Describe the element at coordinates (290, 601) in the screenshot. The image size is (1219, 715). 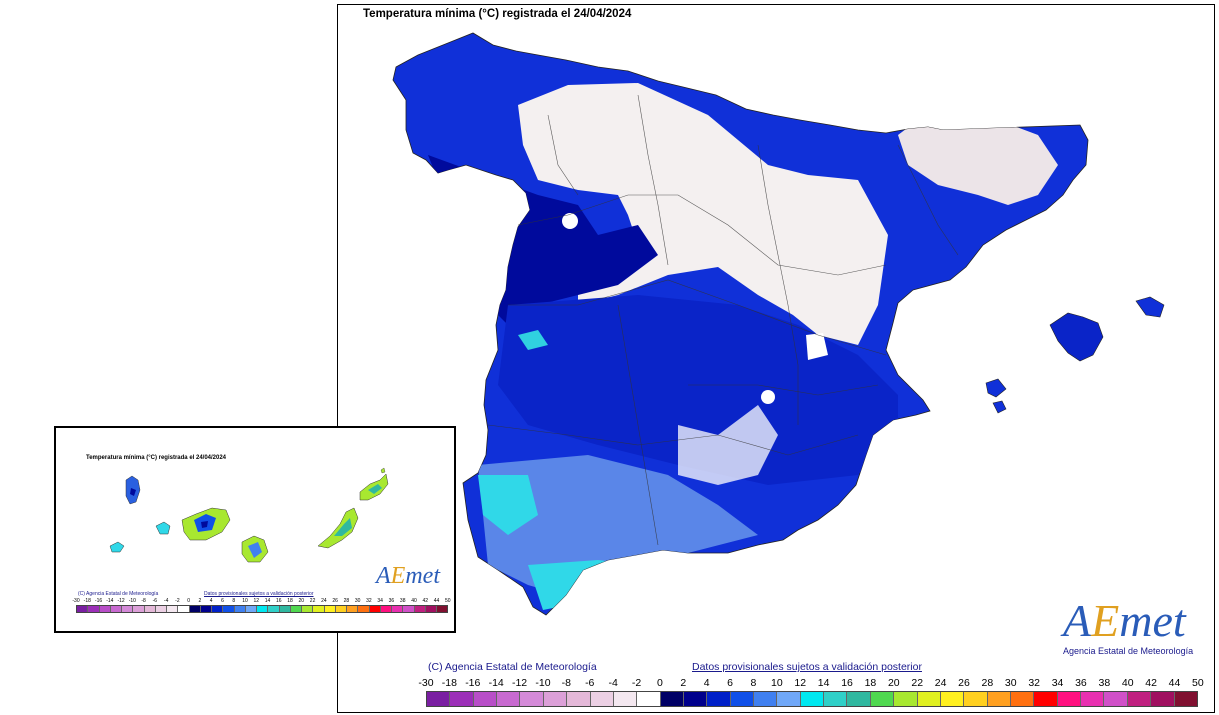
I see `legend-label: 18` at that location.